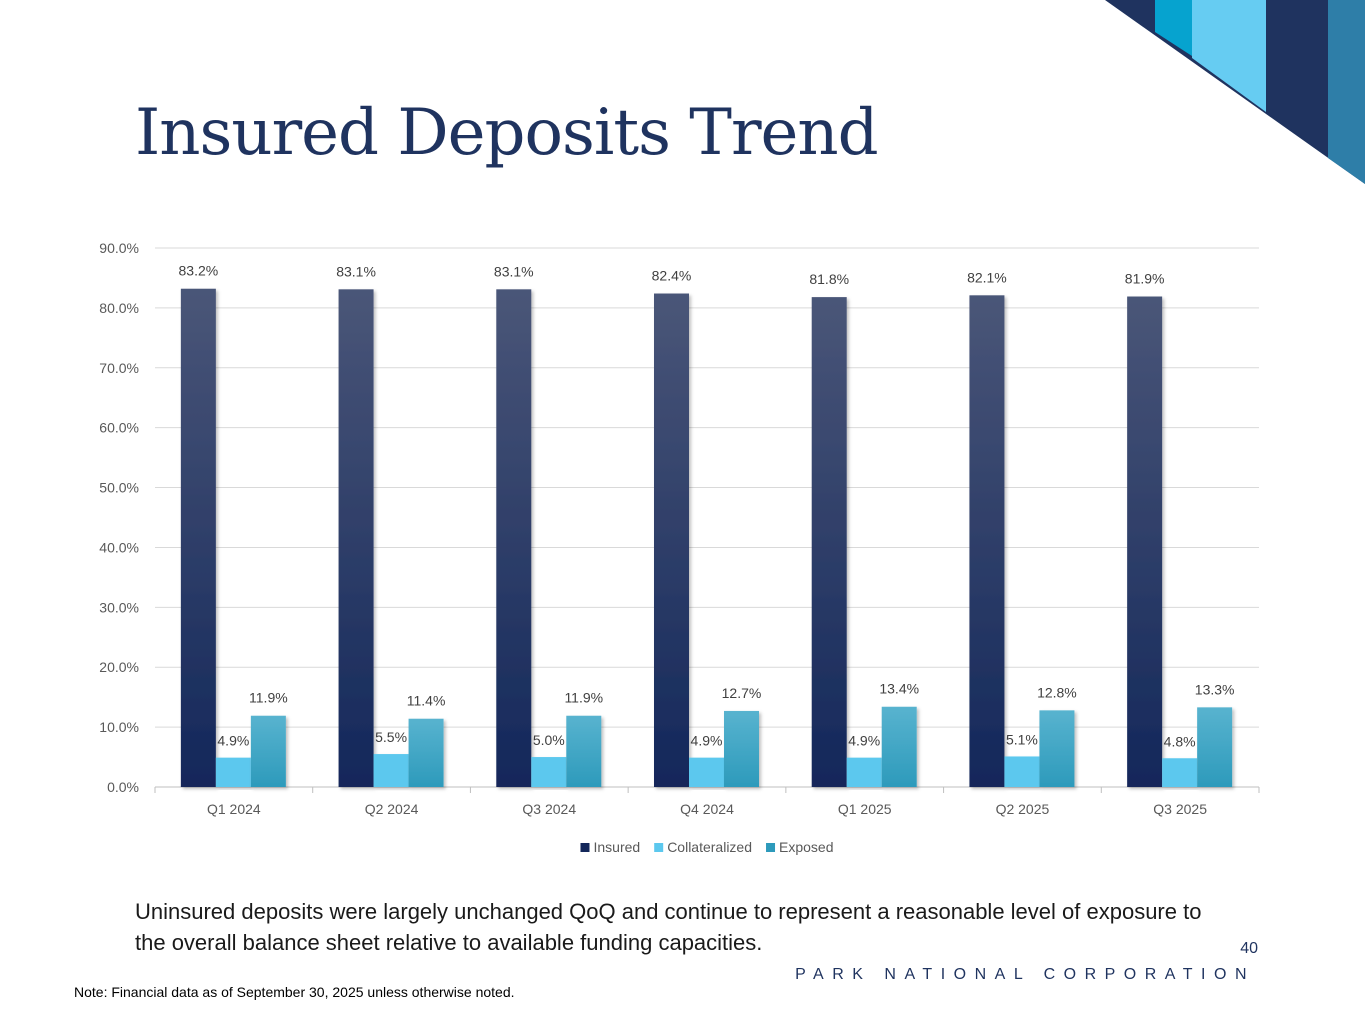 Image resolution: width=1365 pixels, height=1024 pixels. Describe the element at coordinates (1145, 541) in the screenshot. I see `bar-insured-q3-2025` at that location.